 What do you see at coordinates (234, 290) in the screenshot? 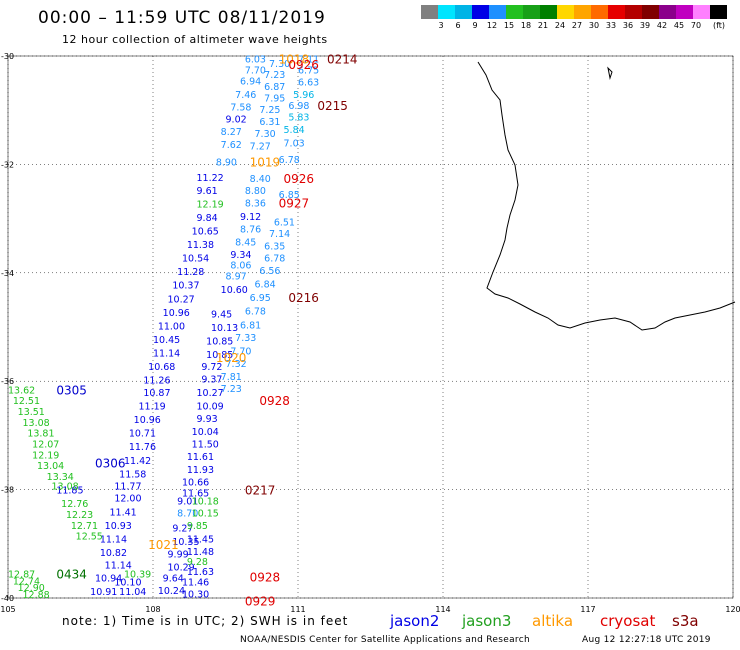
I see `swh-value: 10.60` at bounding box center [234, 290].